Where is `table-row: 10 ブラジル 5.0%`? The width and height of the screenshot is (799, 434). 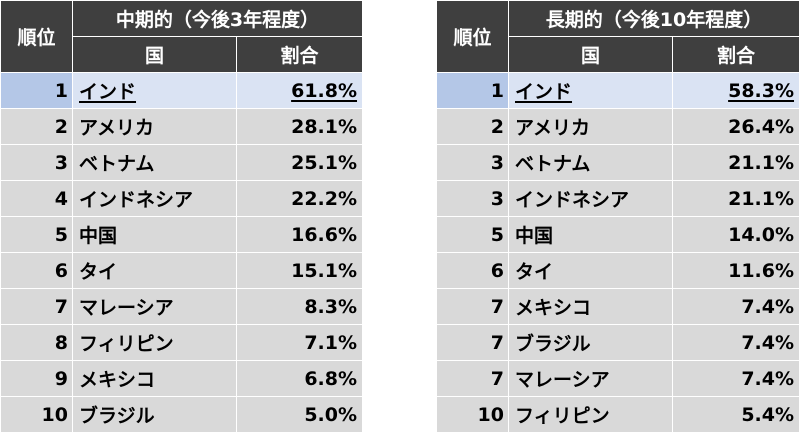 table-row: 10 ブラジル 5.0% is located at coordinates (182, 414).